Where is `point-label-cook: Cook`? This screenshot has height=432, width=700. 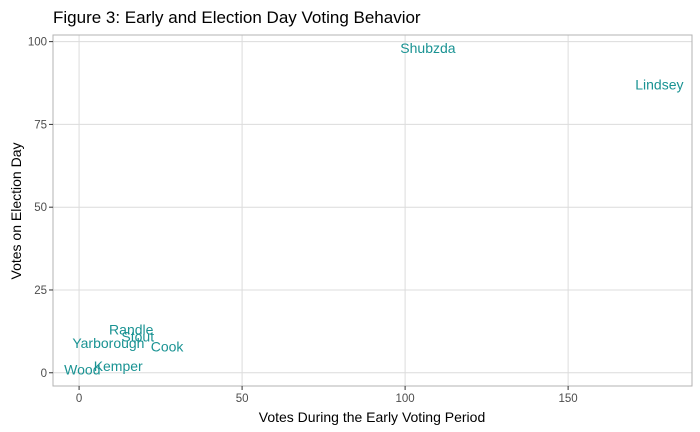
point-label-cook: Cook is located at coordinates (168, 346).